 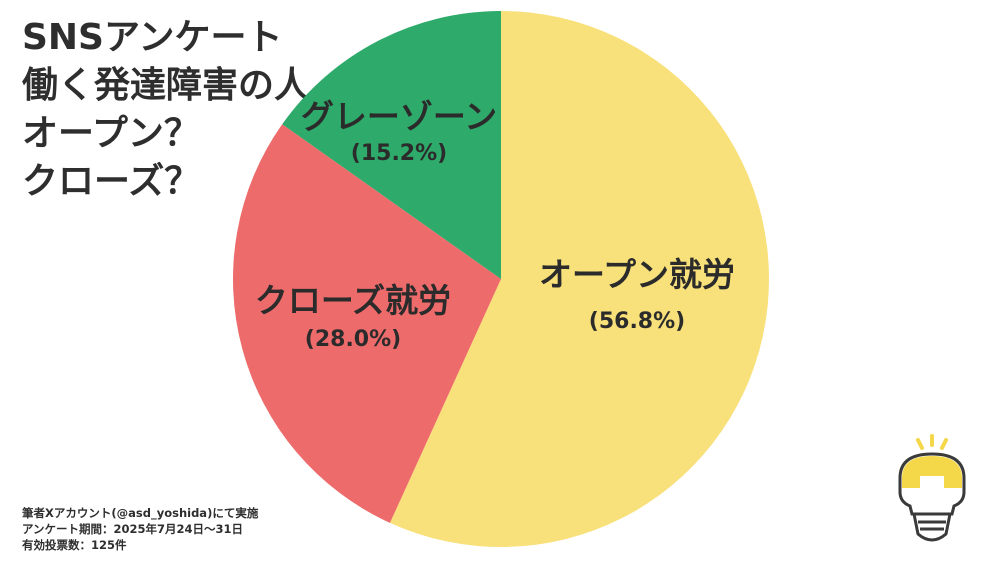 I want to click on lightbulb-icon, so click(x=932, y=488).